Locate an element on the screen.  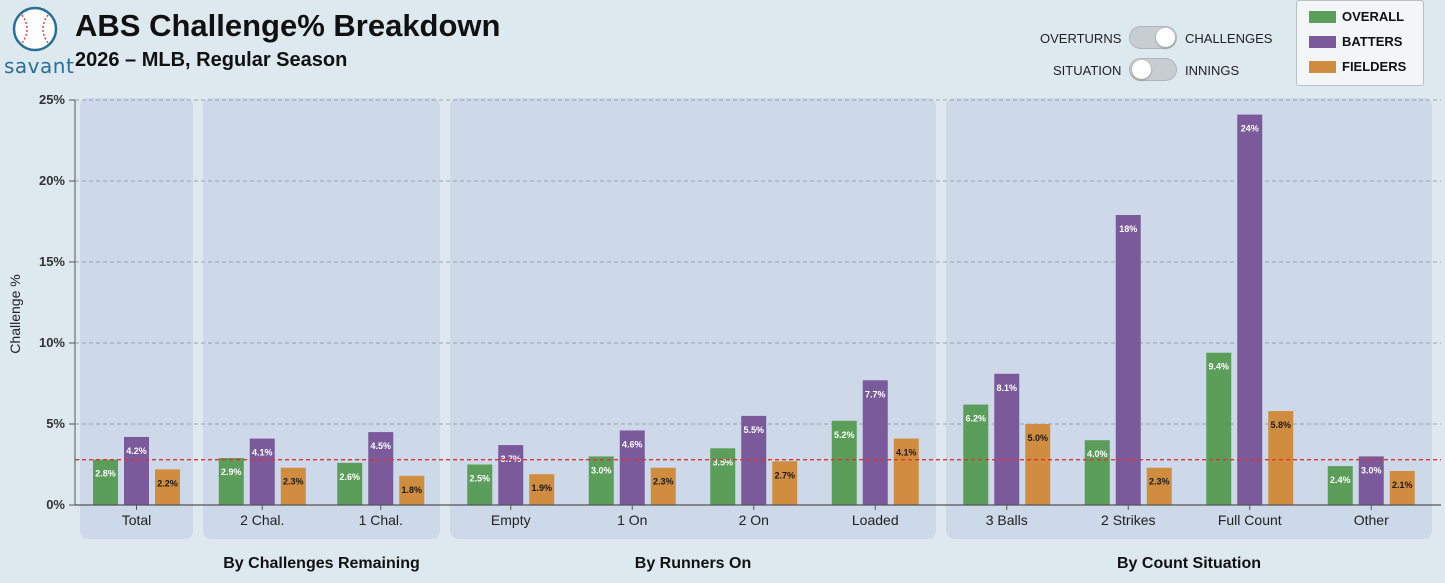
baseball-icon is located at coordinates (35, 29).